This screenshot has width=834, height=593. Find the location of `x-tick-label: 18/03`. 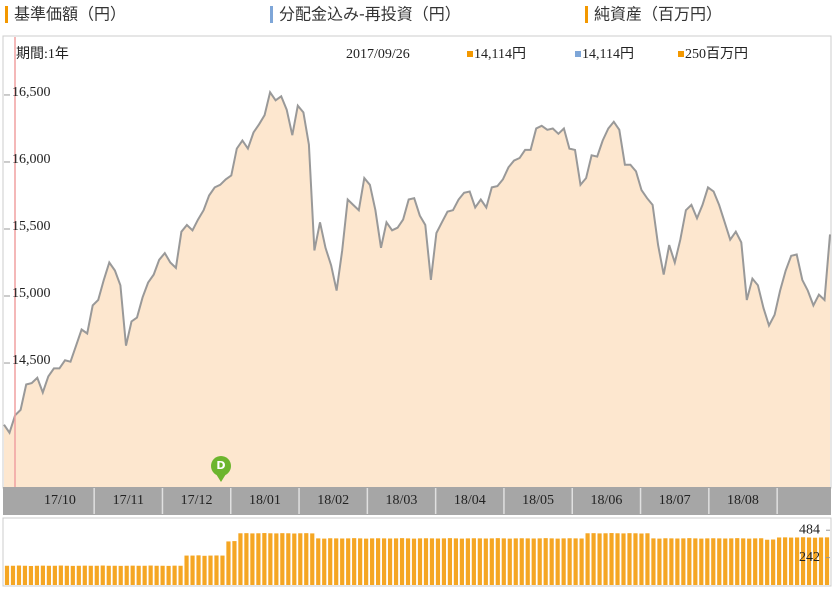

x-tick-label: 18/03 is located at coordinates (402, 500).